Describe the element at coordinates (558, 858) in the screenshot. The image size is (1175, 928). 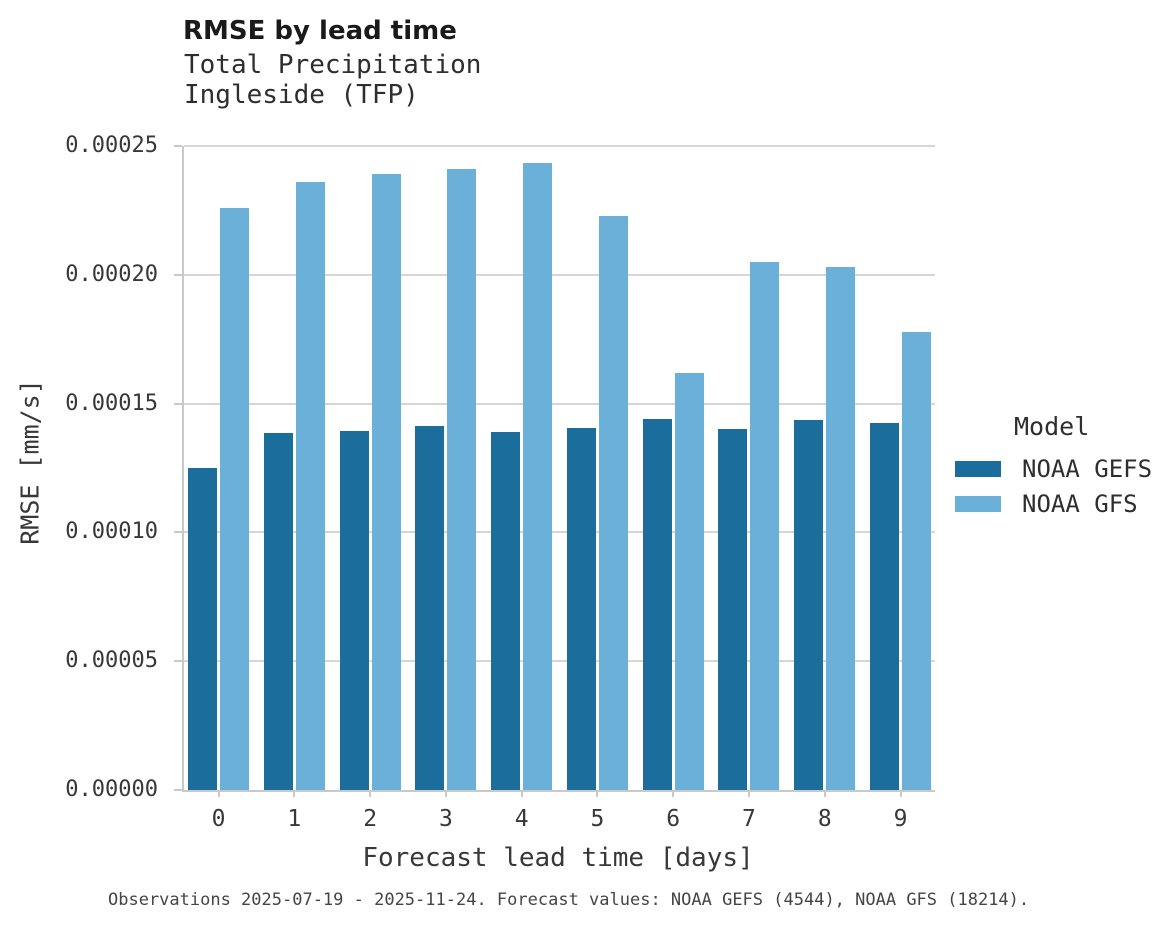
I see `x-axis-label: Forecast lead time [days]` at that location.